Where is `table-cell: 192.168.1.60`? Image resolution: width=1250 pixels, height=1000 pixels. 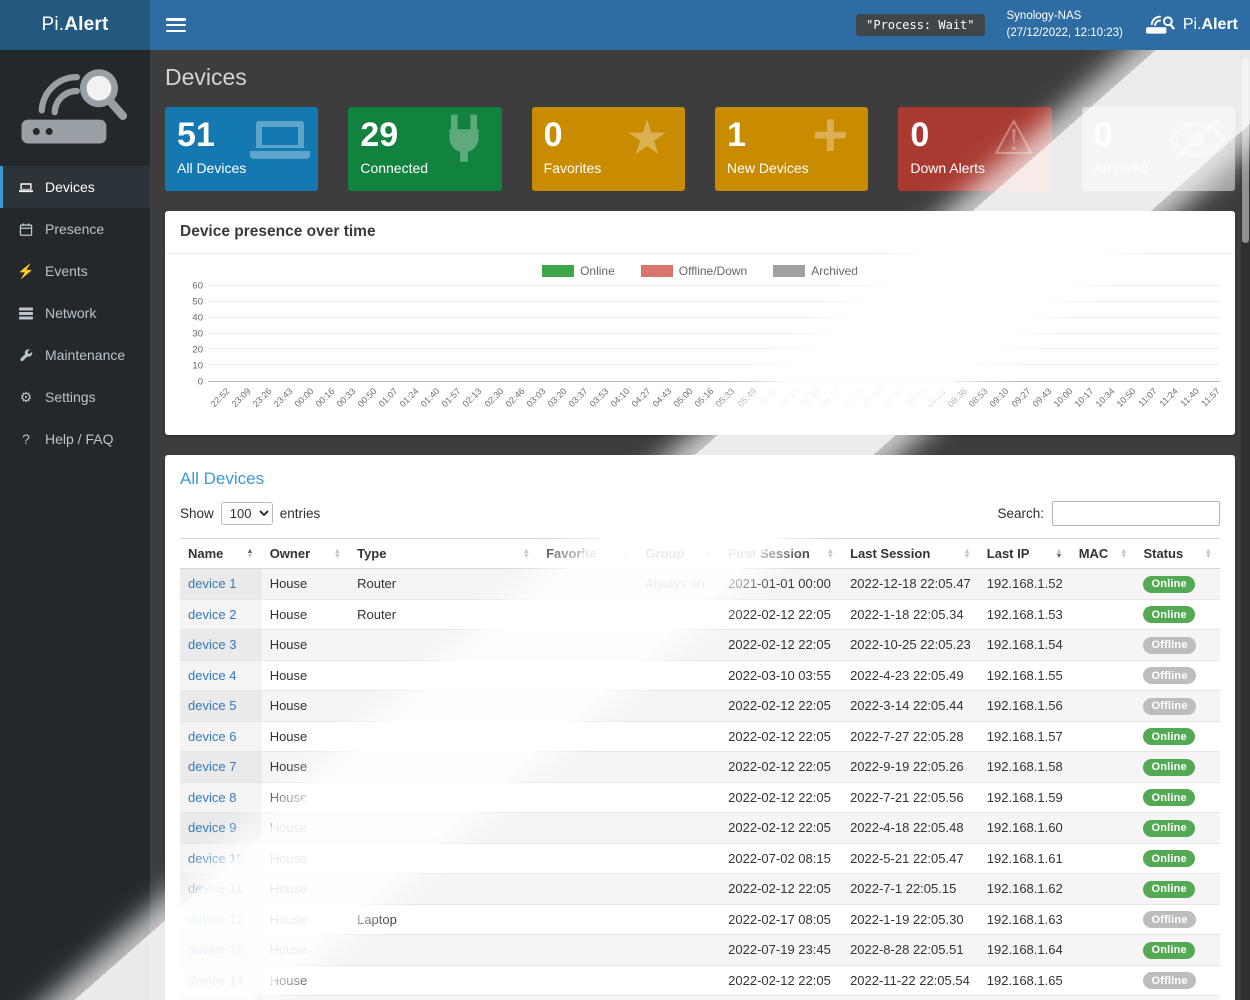 table-cell: 192.168.1.60 is located at coordinates (1024, 827).